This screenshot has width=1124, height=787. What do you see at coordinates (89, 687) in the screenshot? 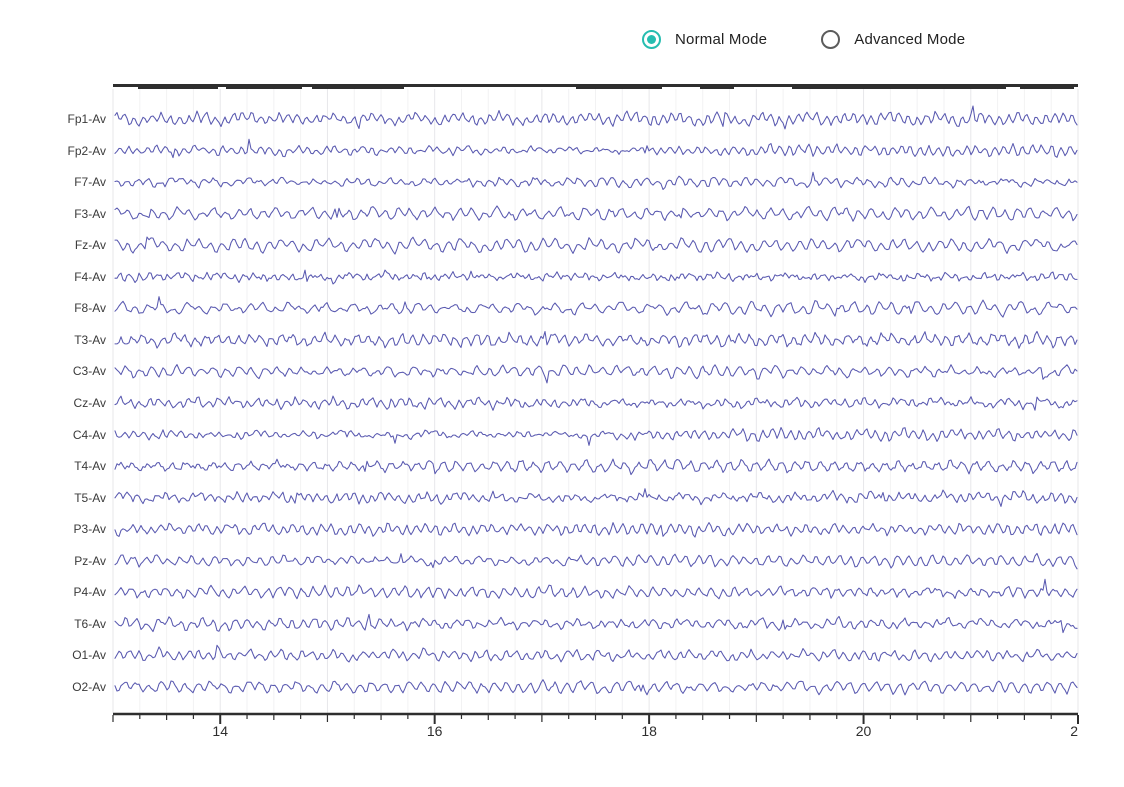
I see `channel-label-o2-av: O2-Av` at bounding box center [89, 687].